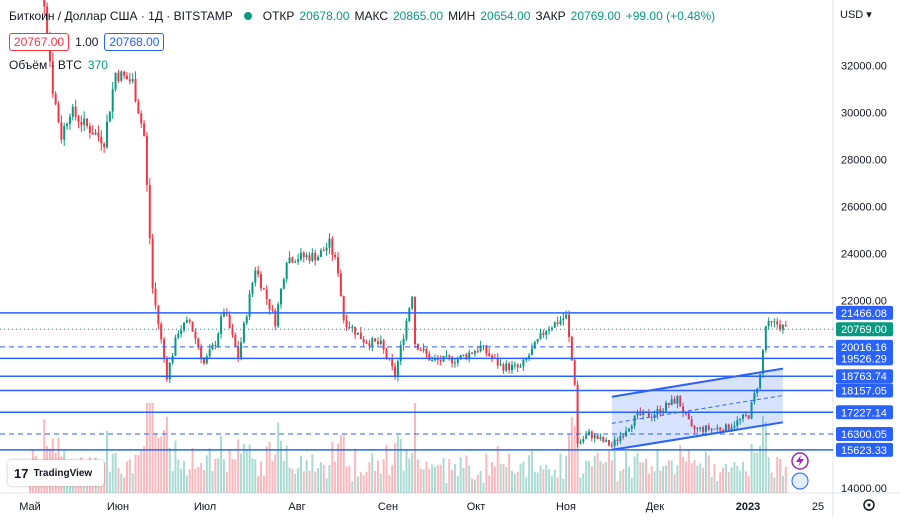  I want to click on x-tick-label: 25, so click(818, 507).